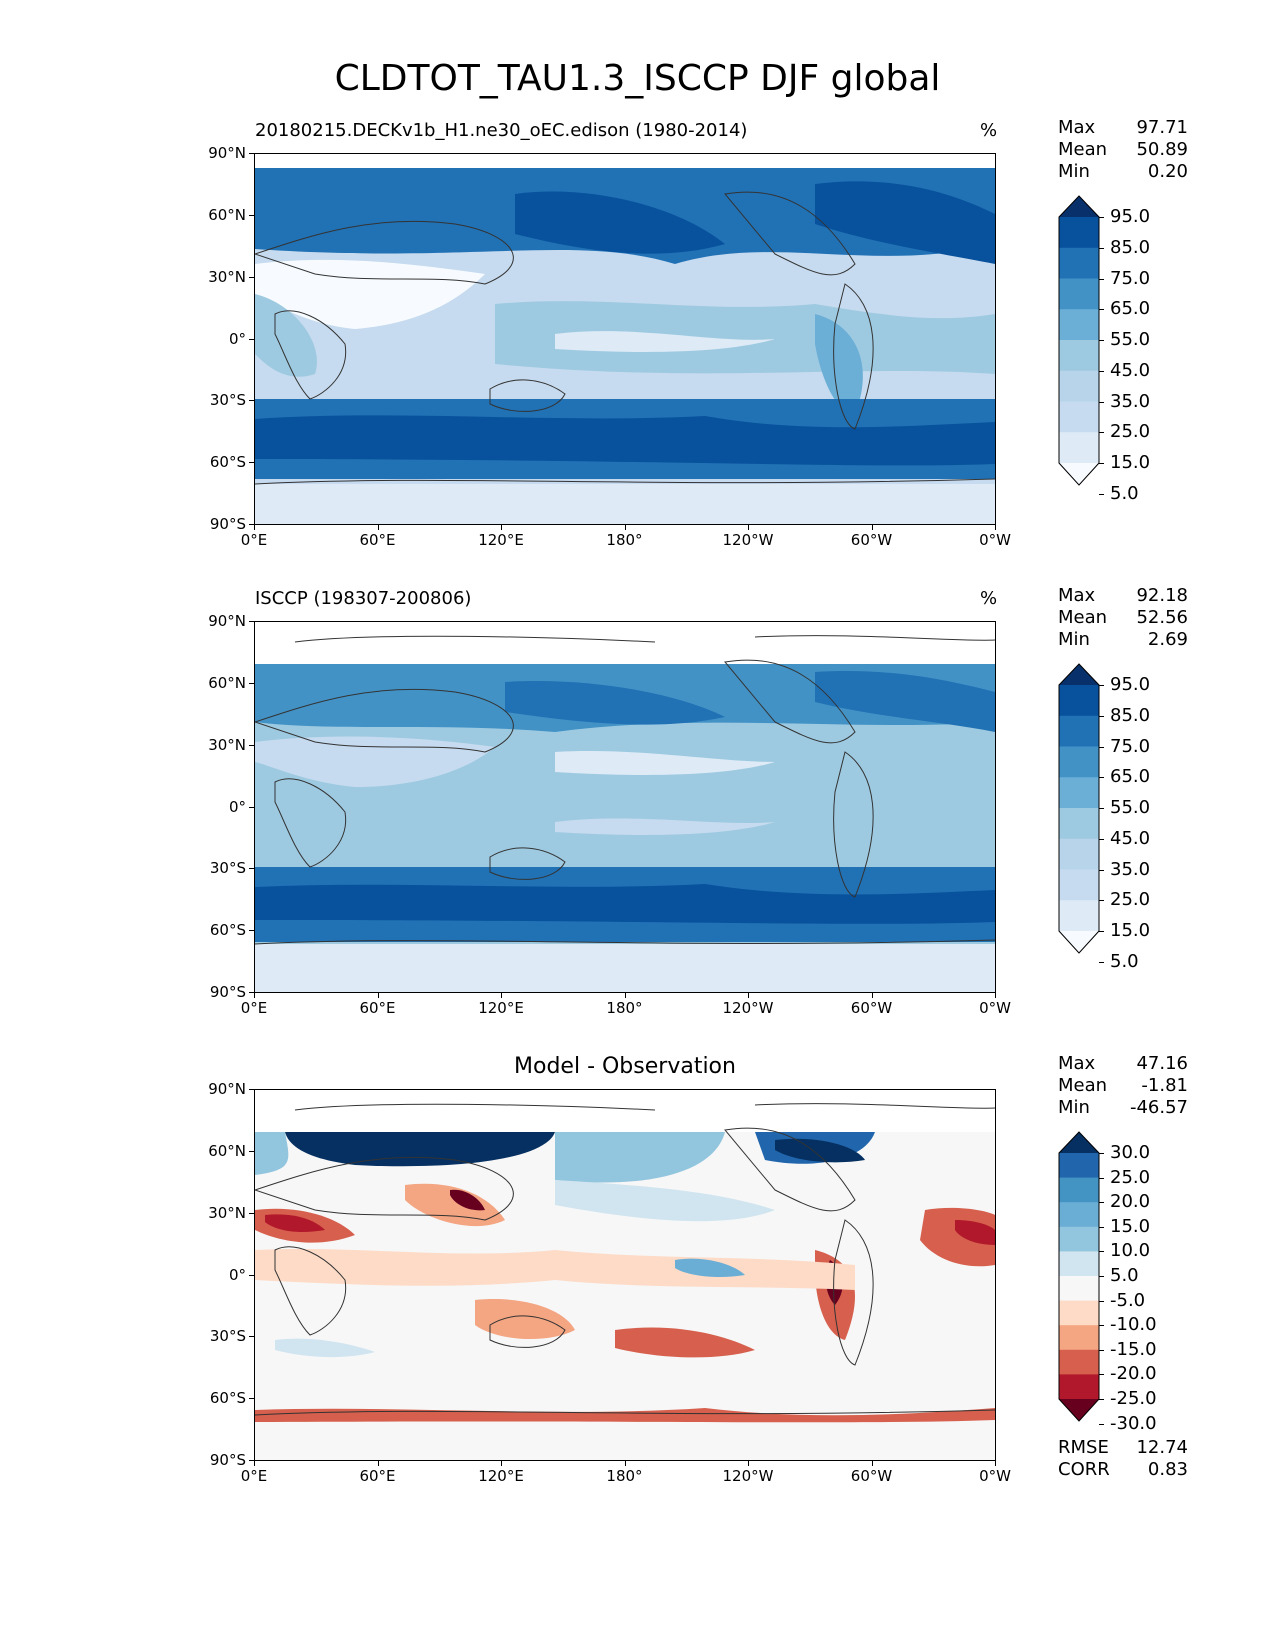 The height and width of the screenshot is (1650, 1275). I want to click on colorbar-label: -10.0, so click(1133, 1325).